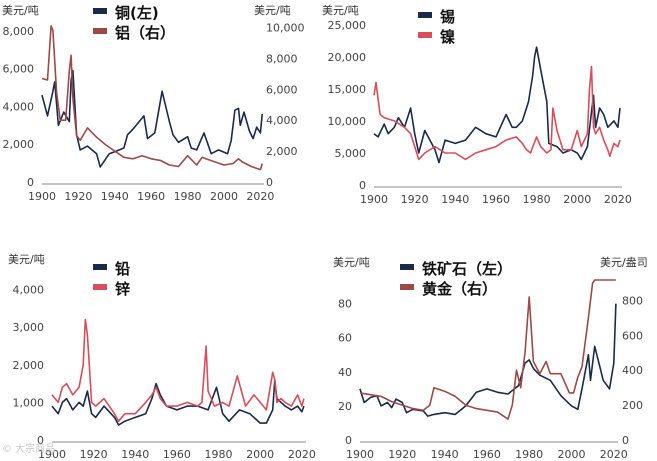 The image size is (657, 461). I want to click on left-tick-label: 15,000, so click(347, 89).